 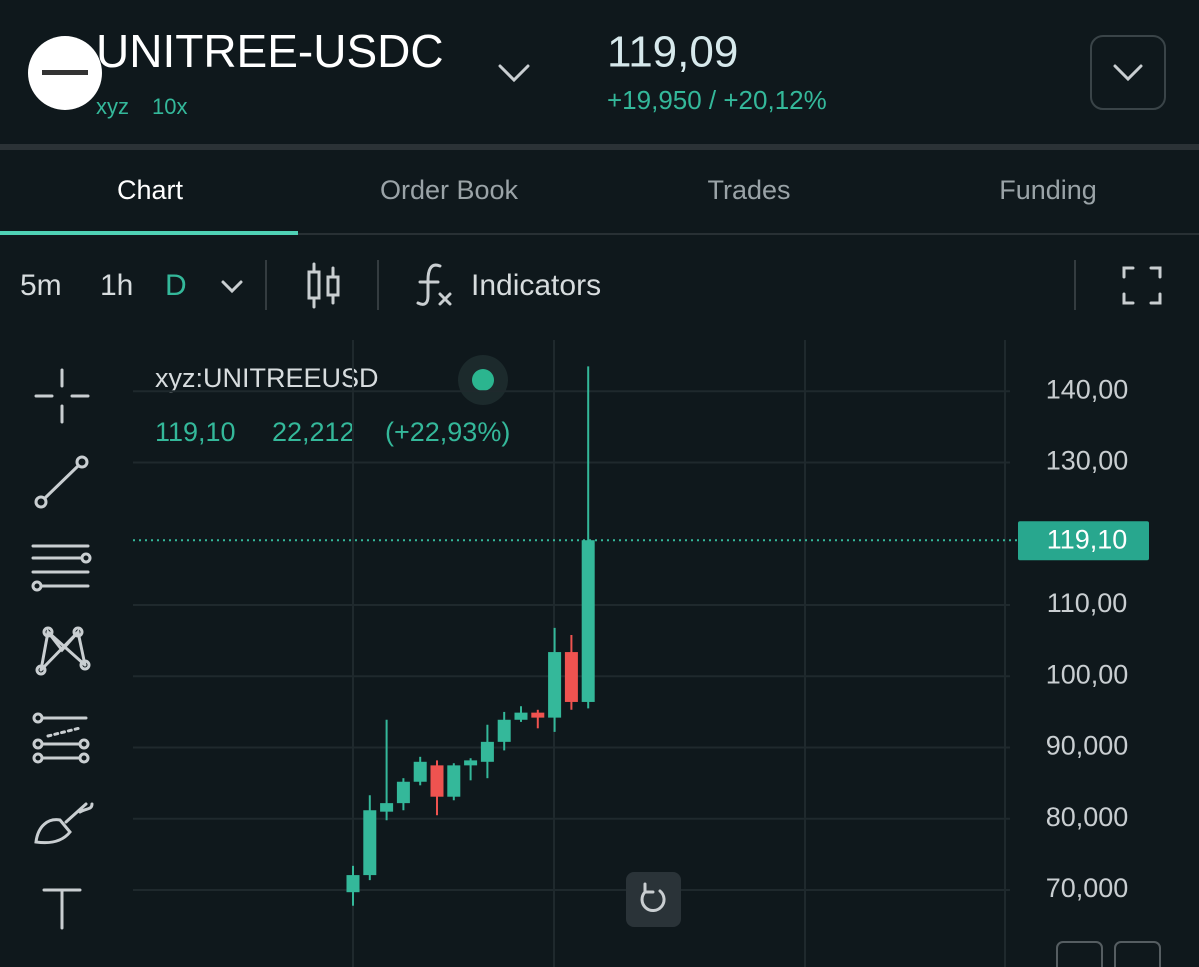 What do you see at coordinates (232, 287) in the screenshot?
I see `interval-dropdown` at bounding box center [232, 287].